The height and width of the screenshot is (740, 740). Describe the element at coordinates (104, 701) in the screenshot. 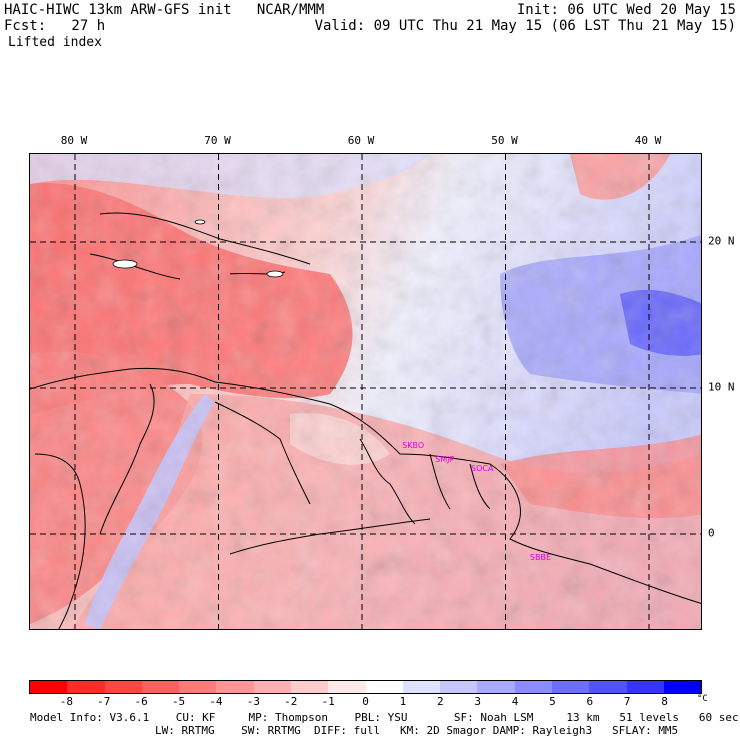

I see `color-scale-label: -7` at that location.